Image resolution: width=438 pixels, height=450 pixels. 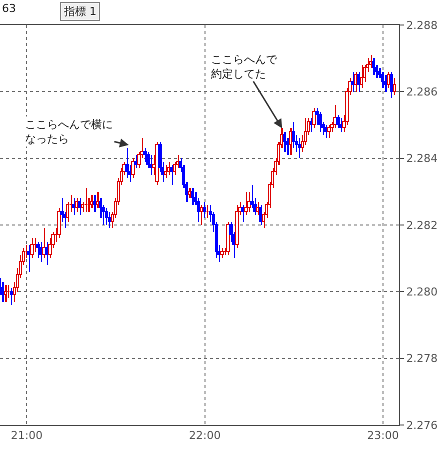 What do you see at coordinates (69, 132) in the screenshot?
I see `annotation: ここらへんで横になったら` at bounding box center [69, 132].